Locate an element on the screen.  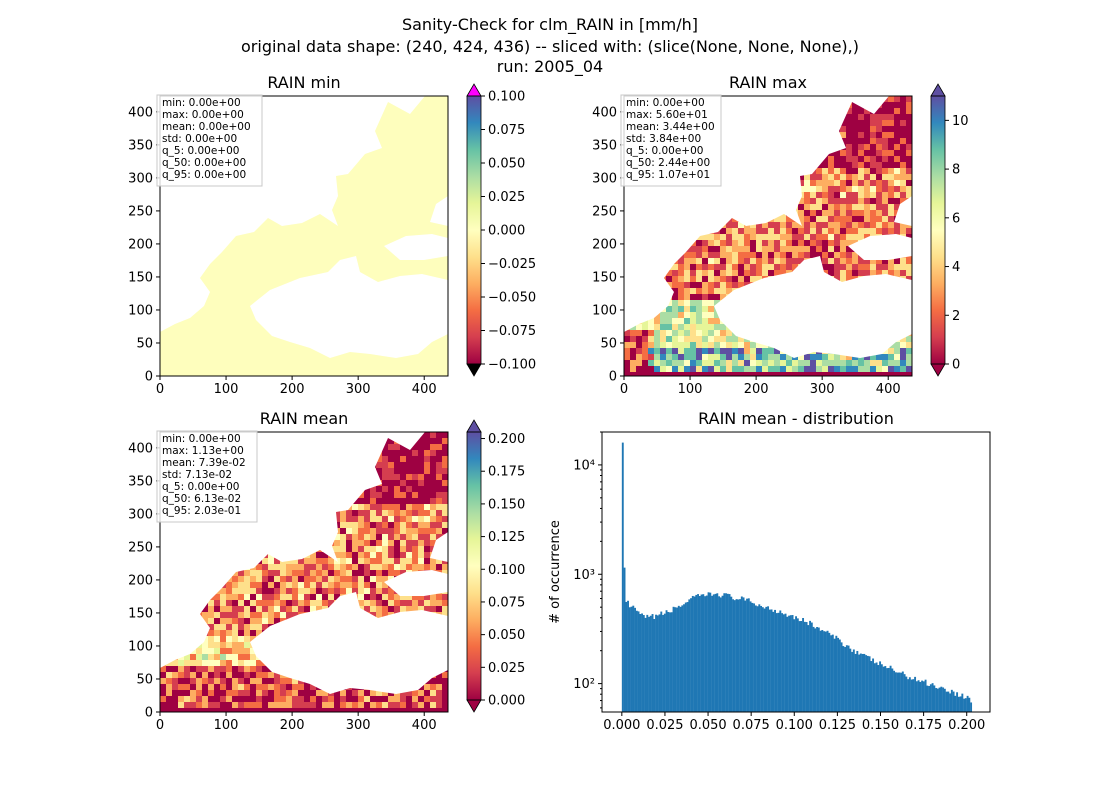
stats-line: q_50: 6.13e-02 is located at coordinates (201, 499).